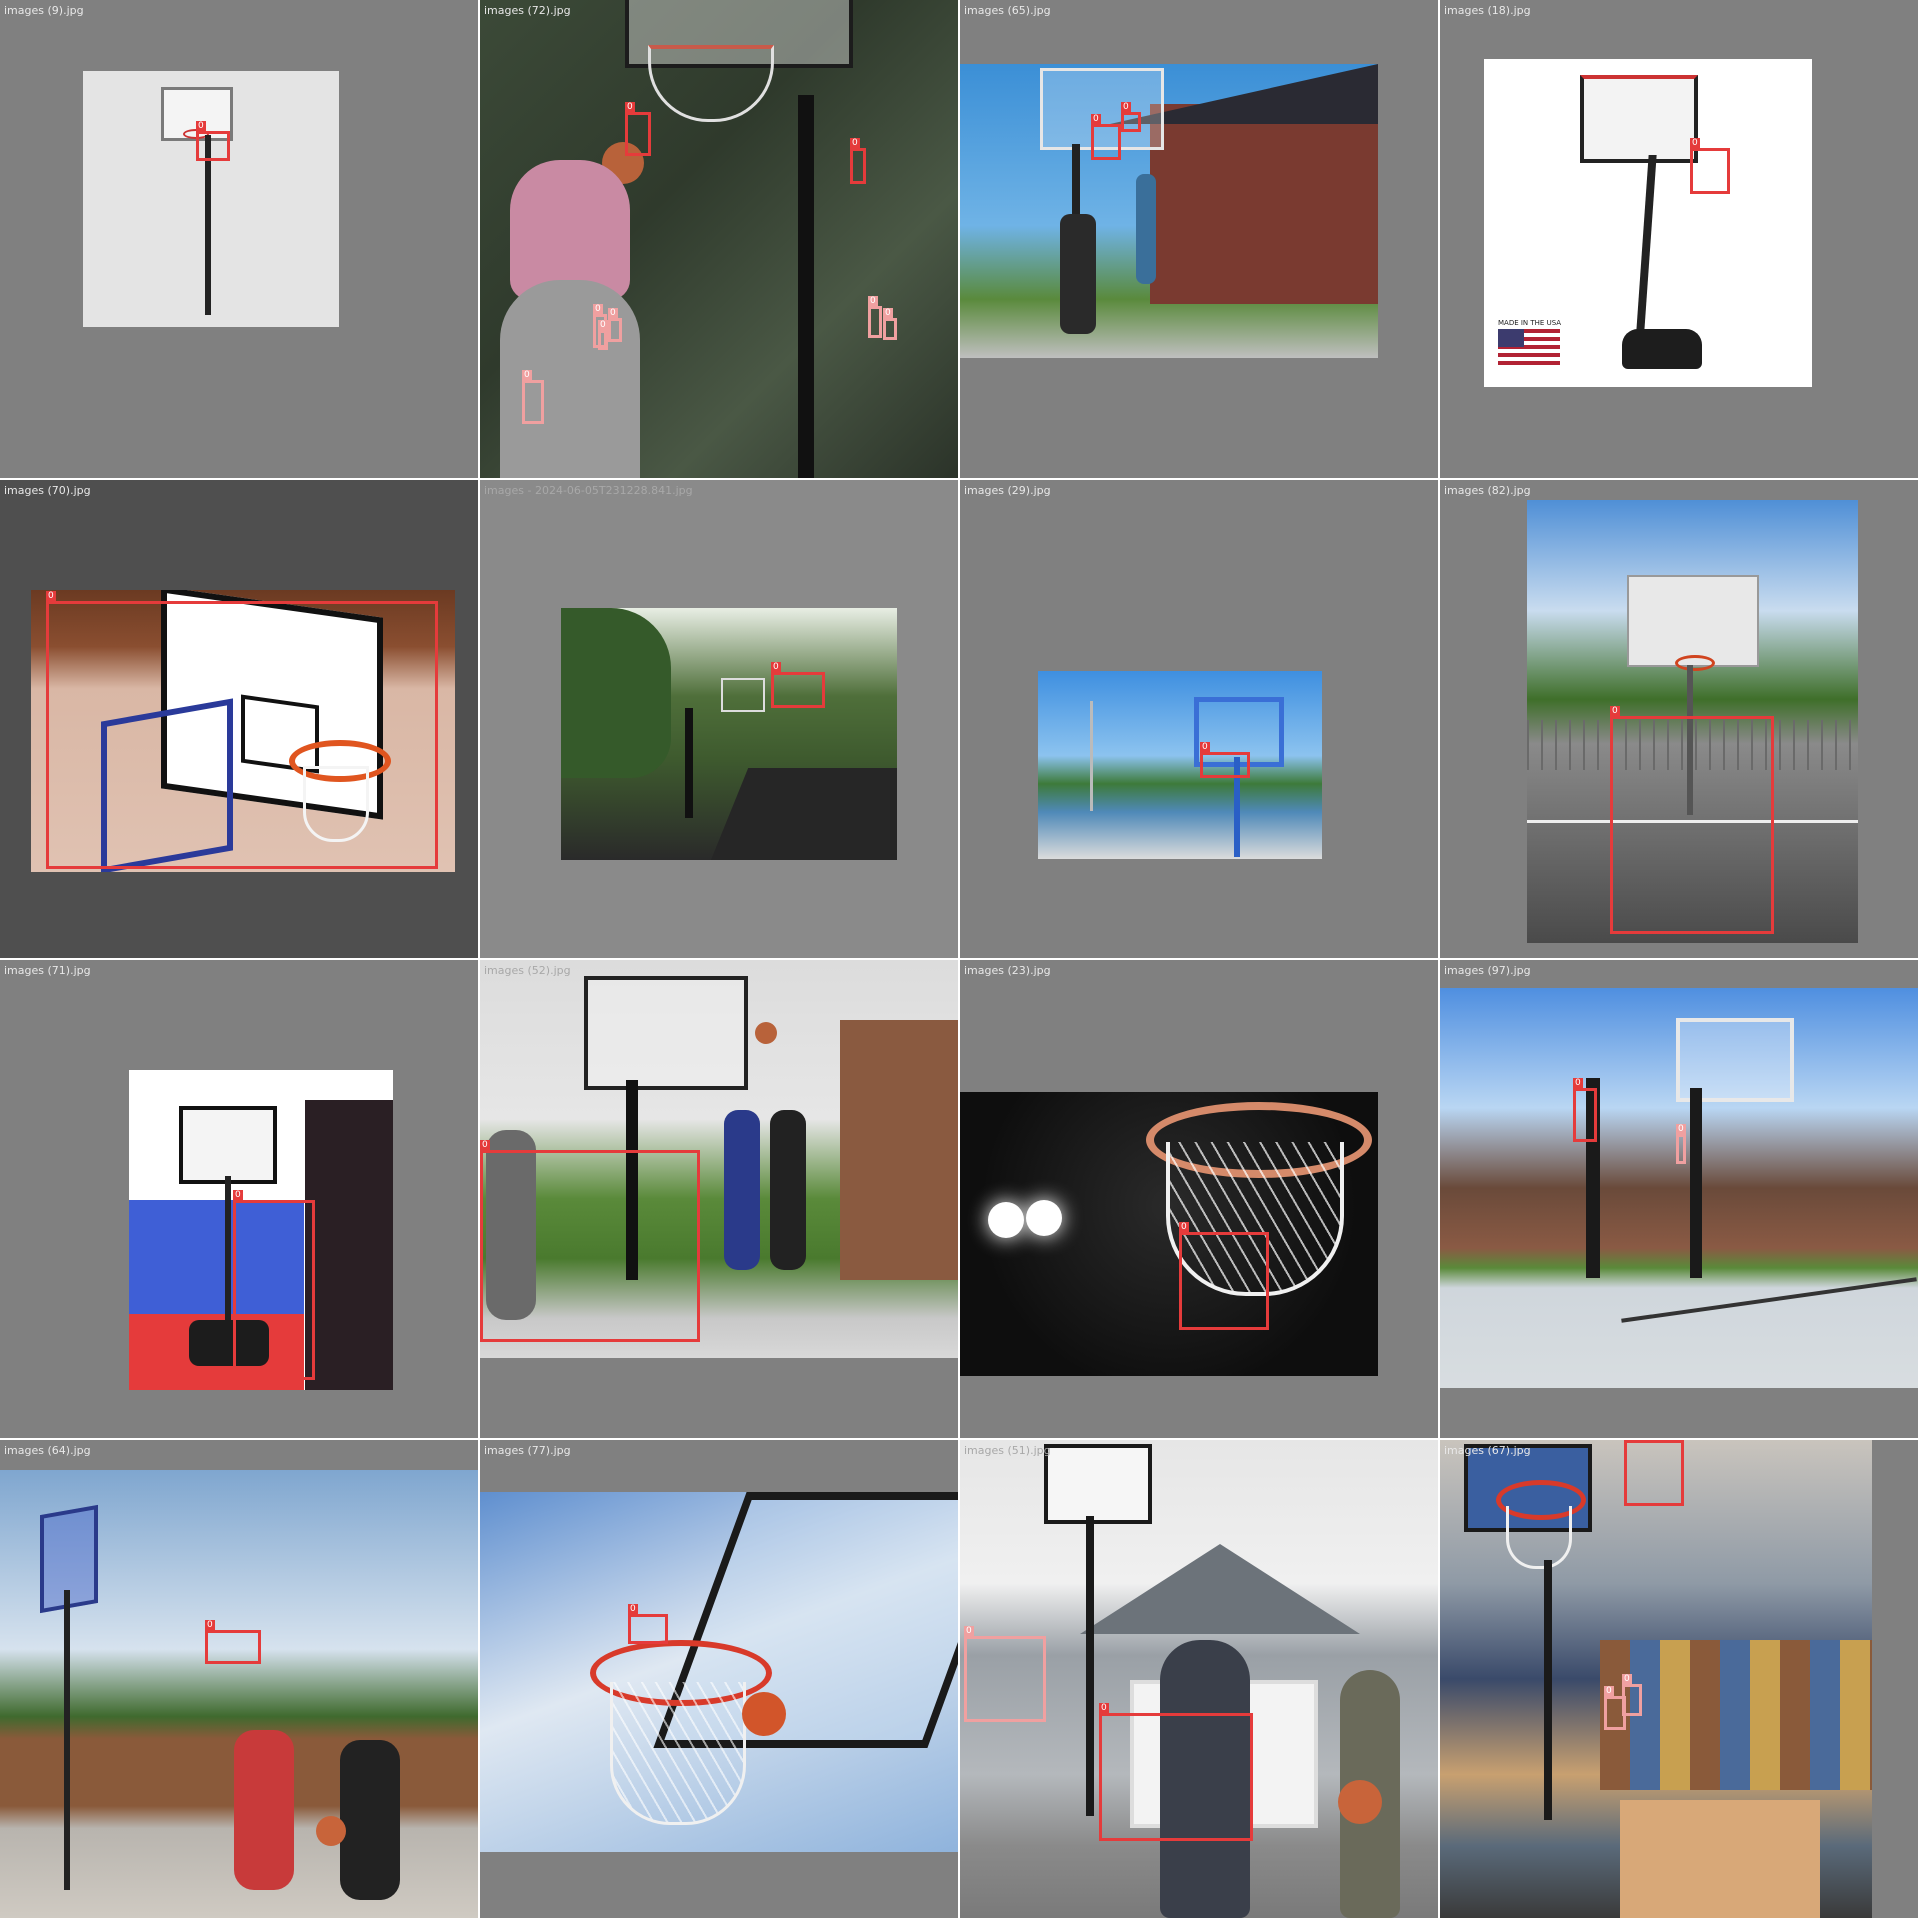 The height and width of the screenshot is (1920, 1920). I want to click on usa-flag-canton, so click(1511, 338).